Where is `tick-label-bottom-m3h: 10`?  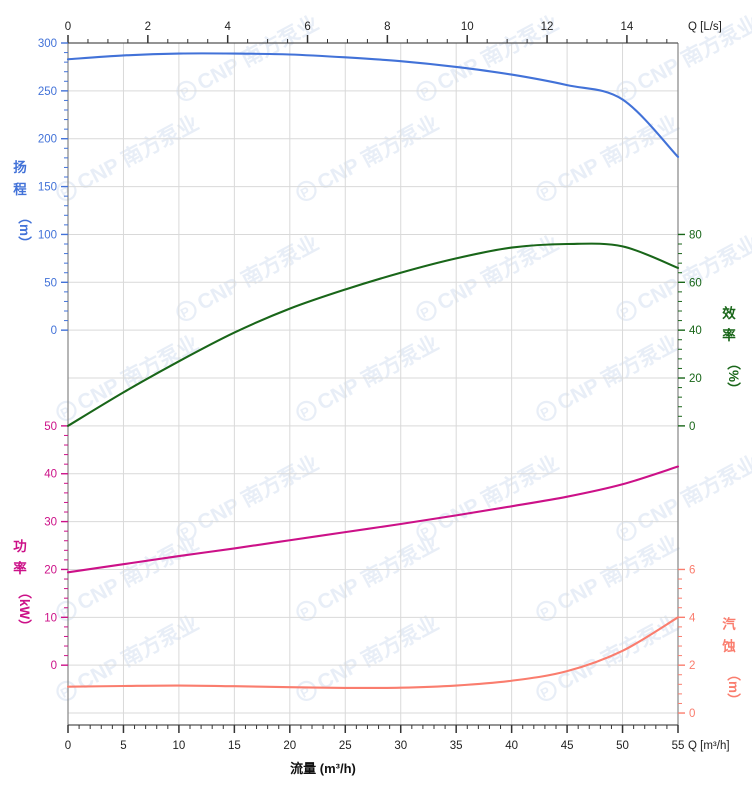 tick-label-bottom-m3h: 10 is located at coordinates (179, 746).